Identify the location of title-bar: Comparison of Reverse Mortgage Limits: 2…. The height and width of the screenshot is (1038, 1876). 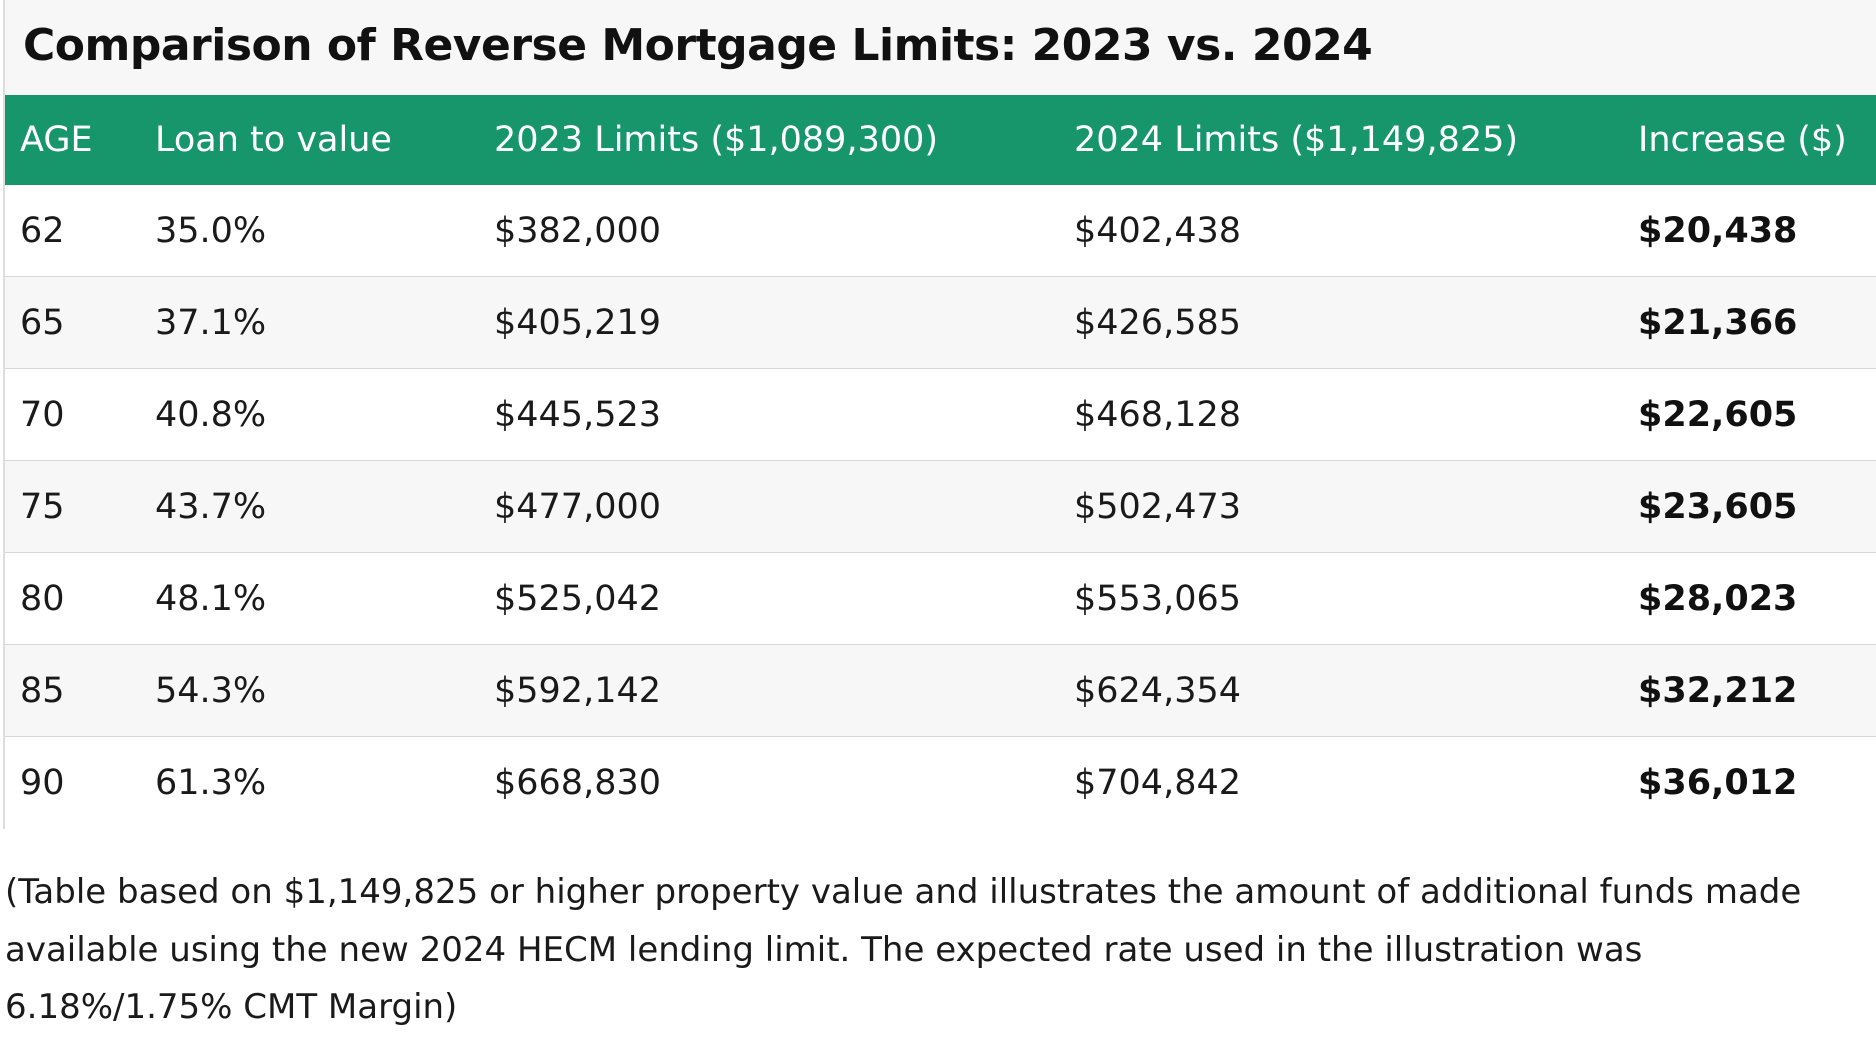
(939, 47).